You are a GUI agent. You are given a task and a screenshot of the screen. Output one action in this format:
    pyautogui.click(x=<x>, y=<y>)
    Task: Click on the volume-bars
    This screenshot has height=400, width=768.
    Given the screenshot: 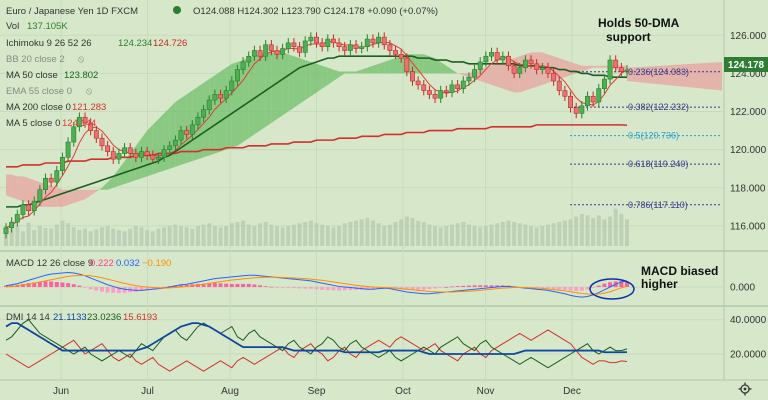 What is the action you would take?
    pyautogui.click(x=316, y=227)
    